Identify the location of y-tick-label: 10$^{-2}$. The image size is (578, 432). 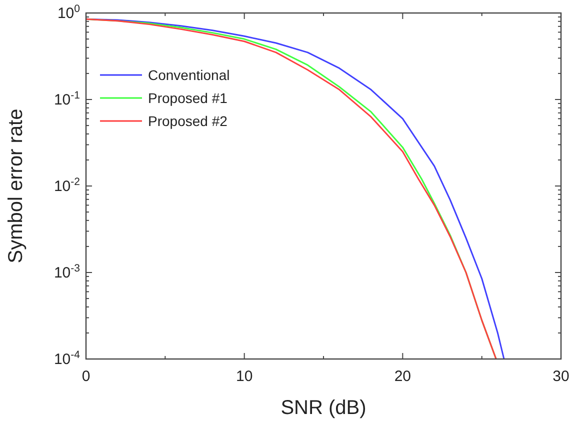
(67, 185).